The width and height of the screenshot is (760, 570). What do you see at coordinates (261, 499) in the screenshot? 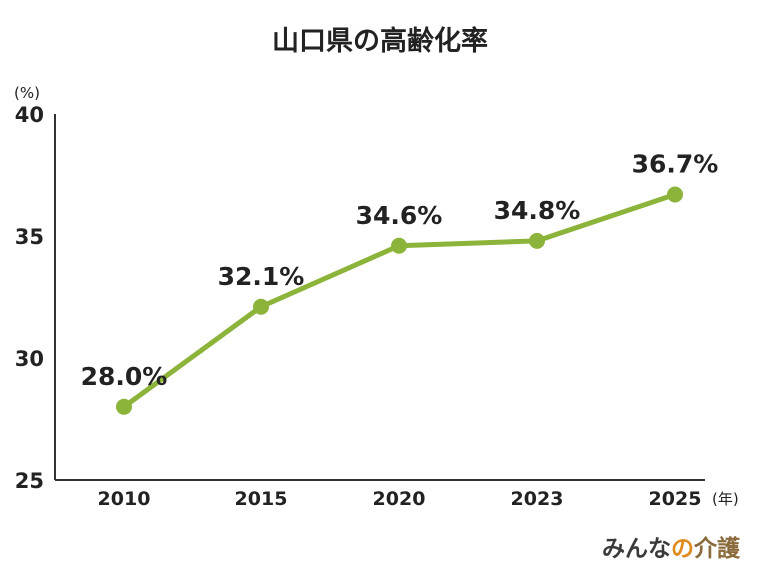
I see `x-tick-label: 2015` at bounding box center [261, 499].